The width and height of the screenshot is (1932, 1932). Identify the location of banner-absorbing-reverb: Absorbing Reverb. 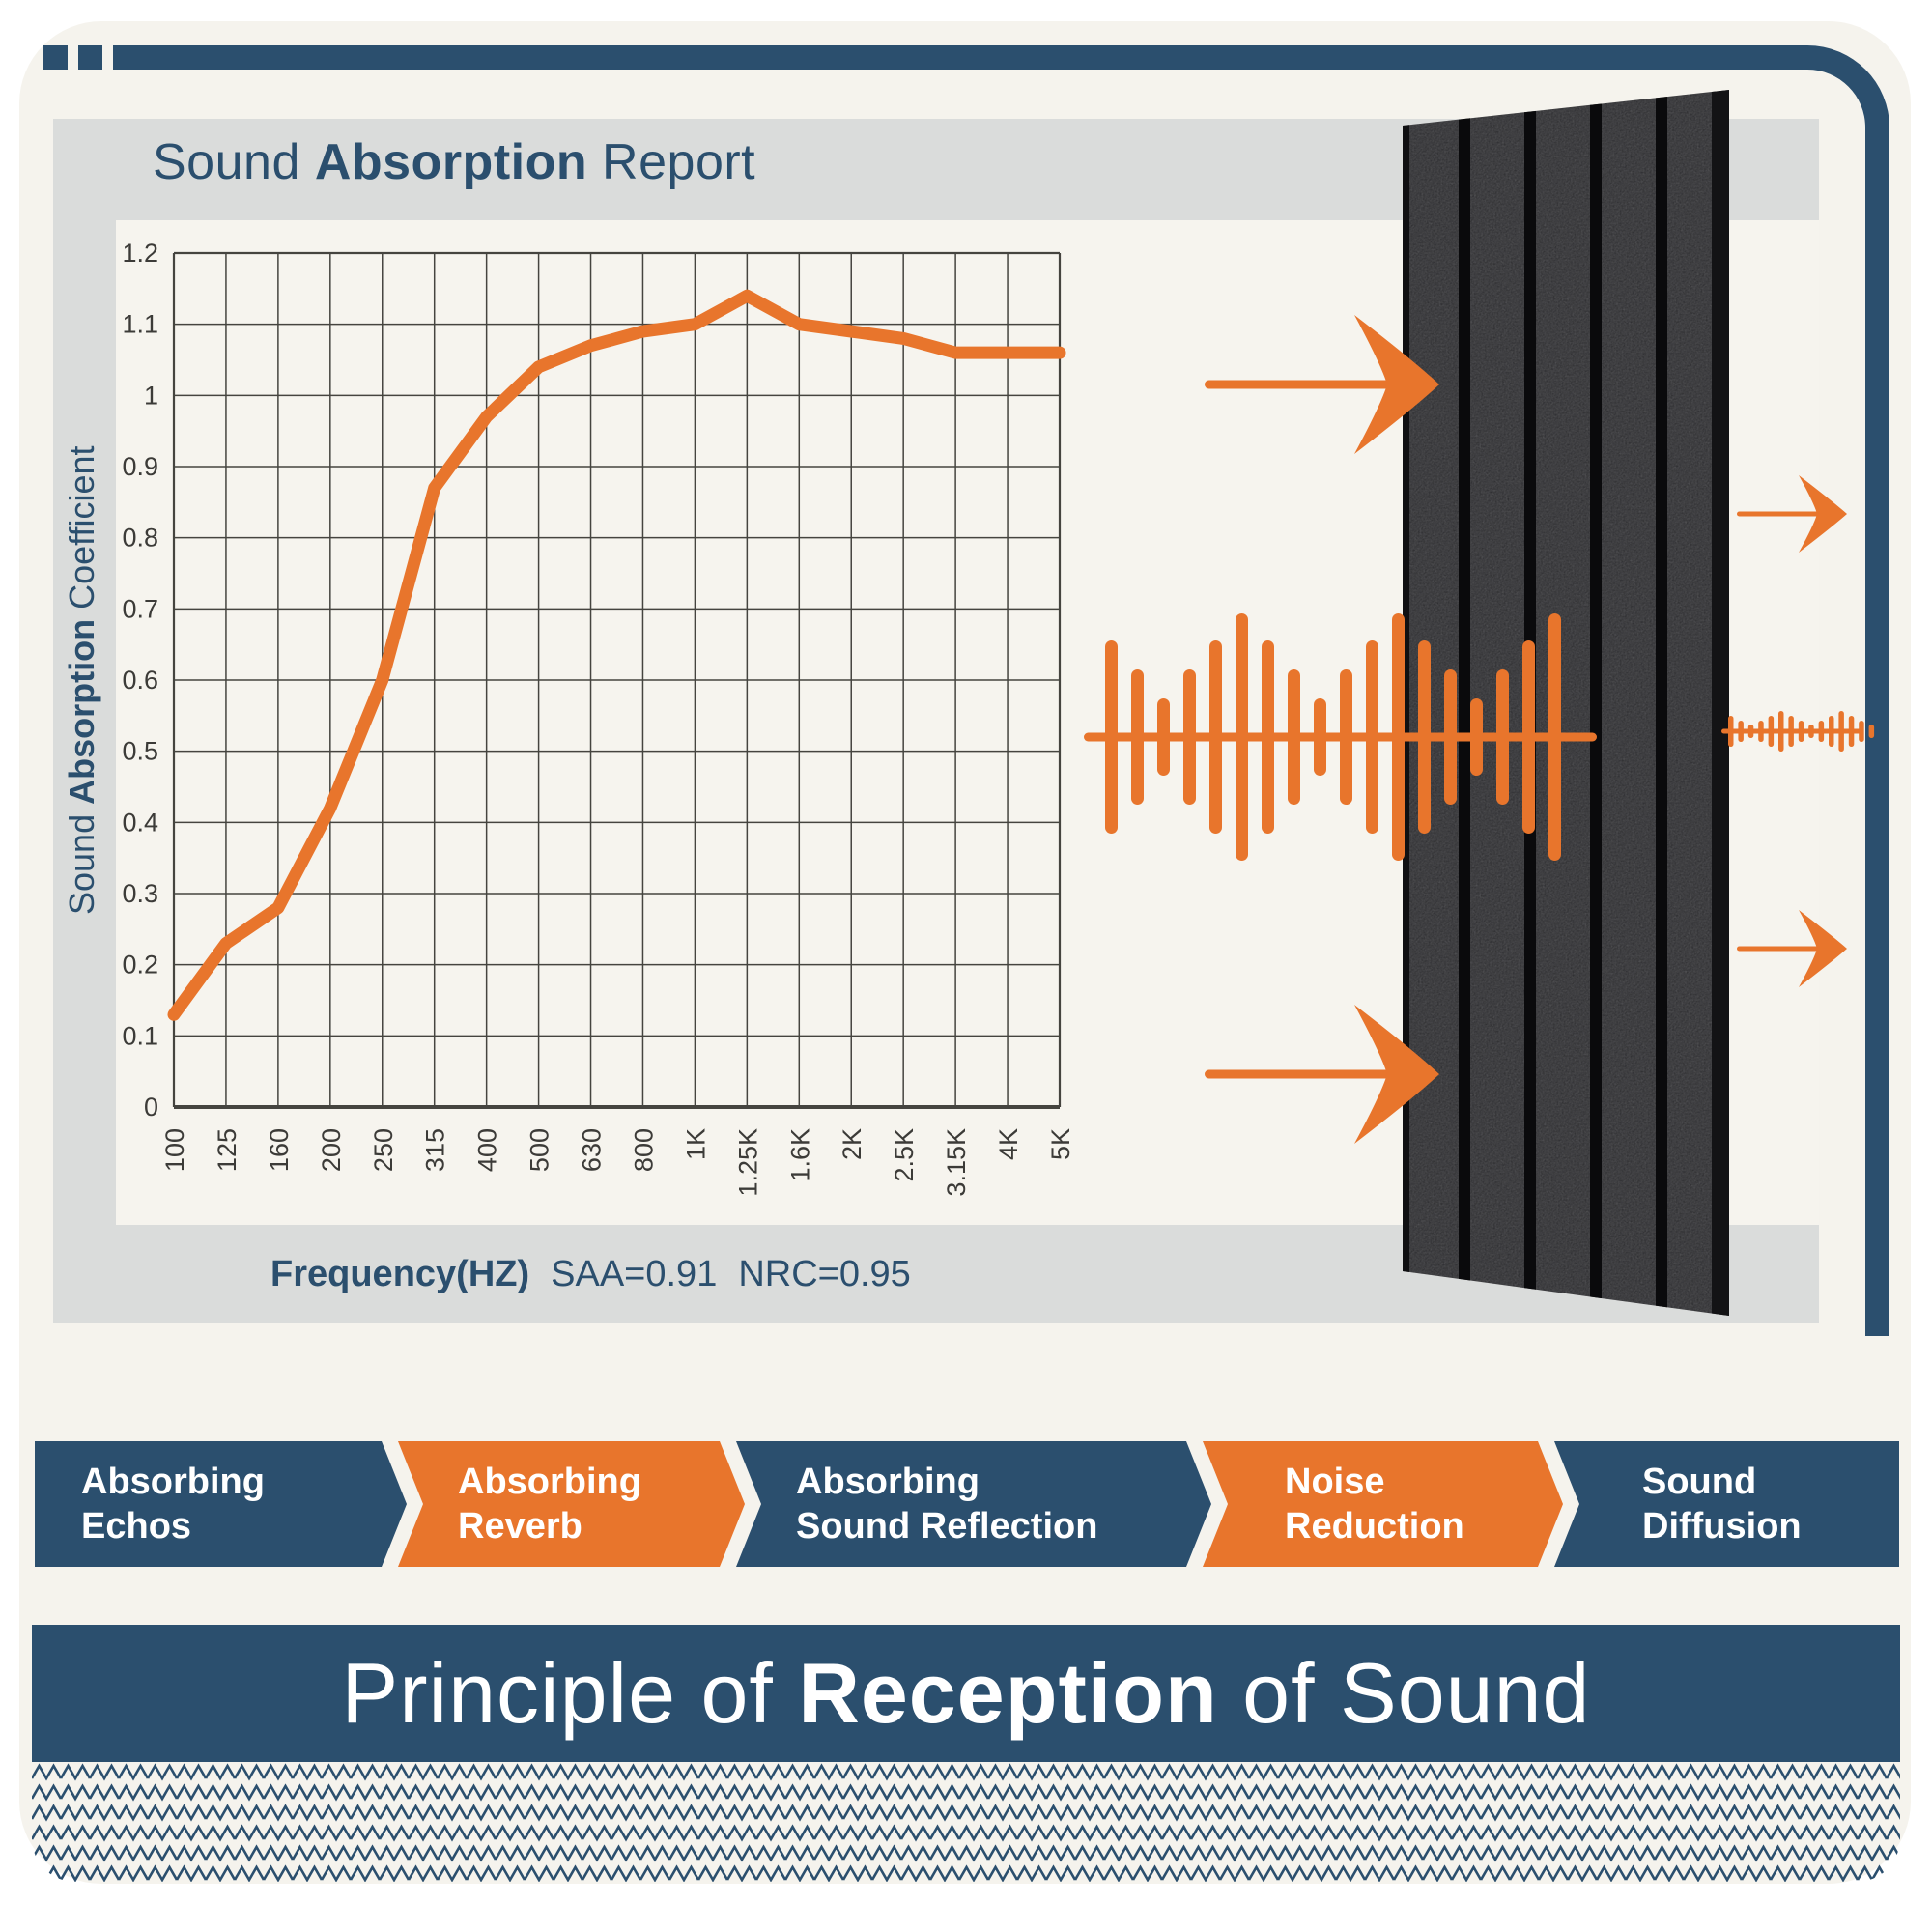
(571, 1504).